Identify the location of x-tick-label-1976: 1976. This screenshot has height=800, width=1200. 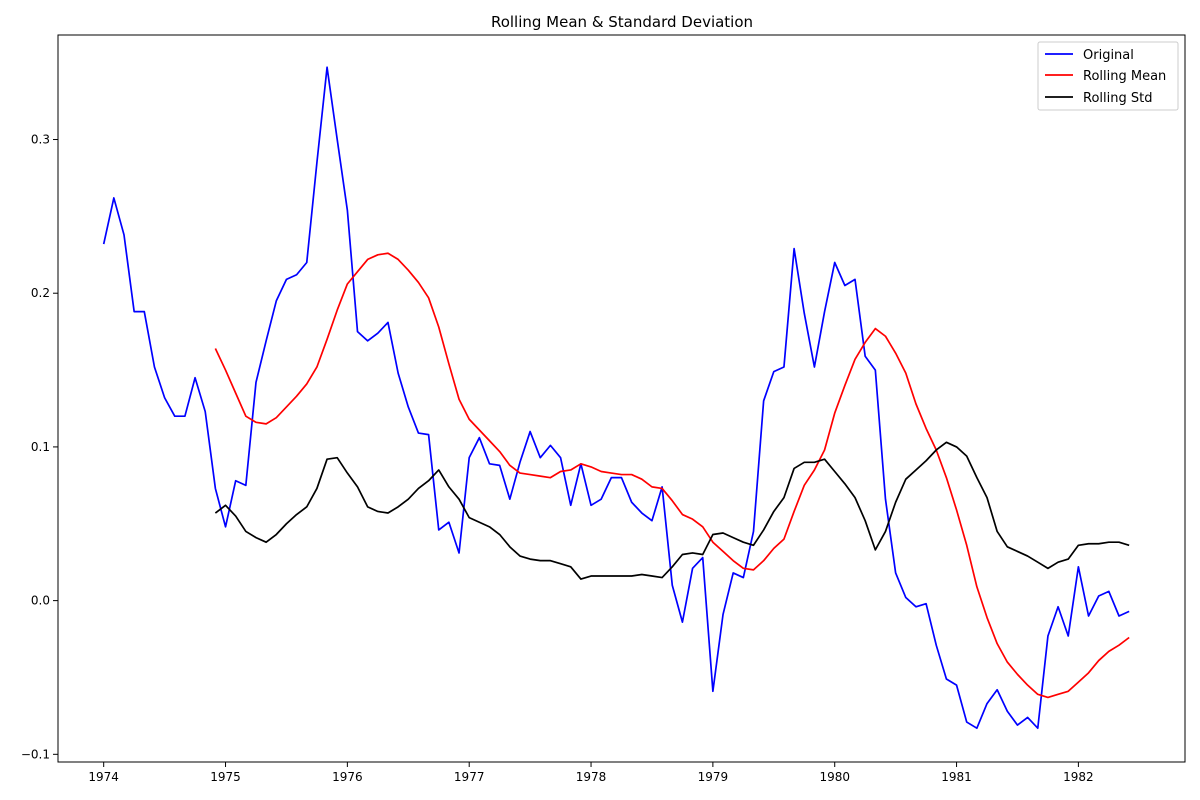
(347, 777).